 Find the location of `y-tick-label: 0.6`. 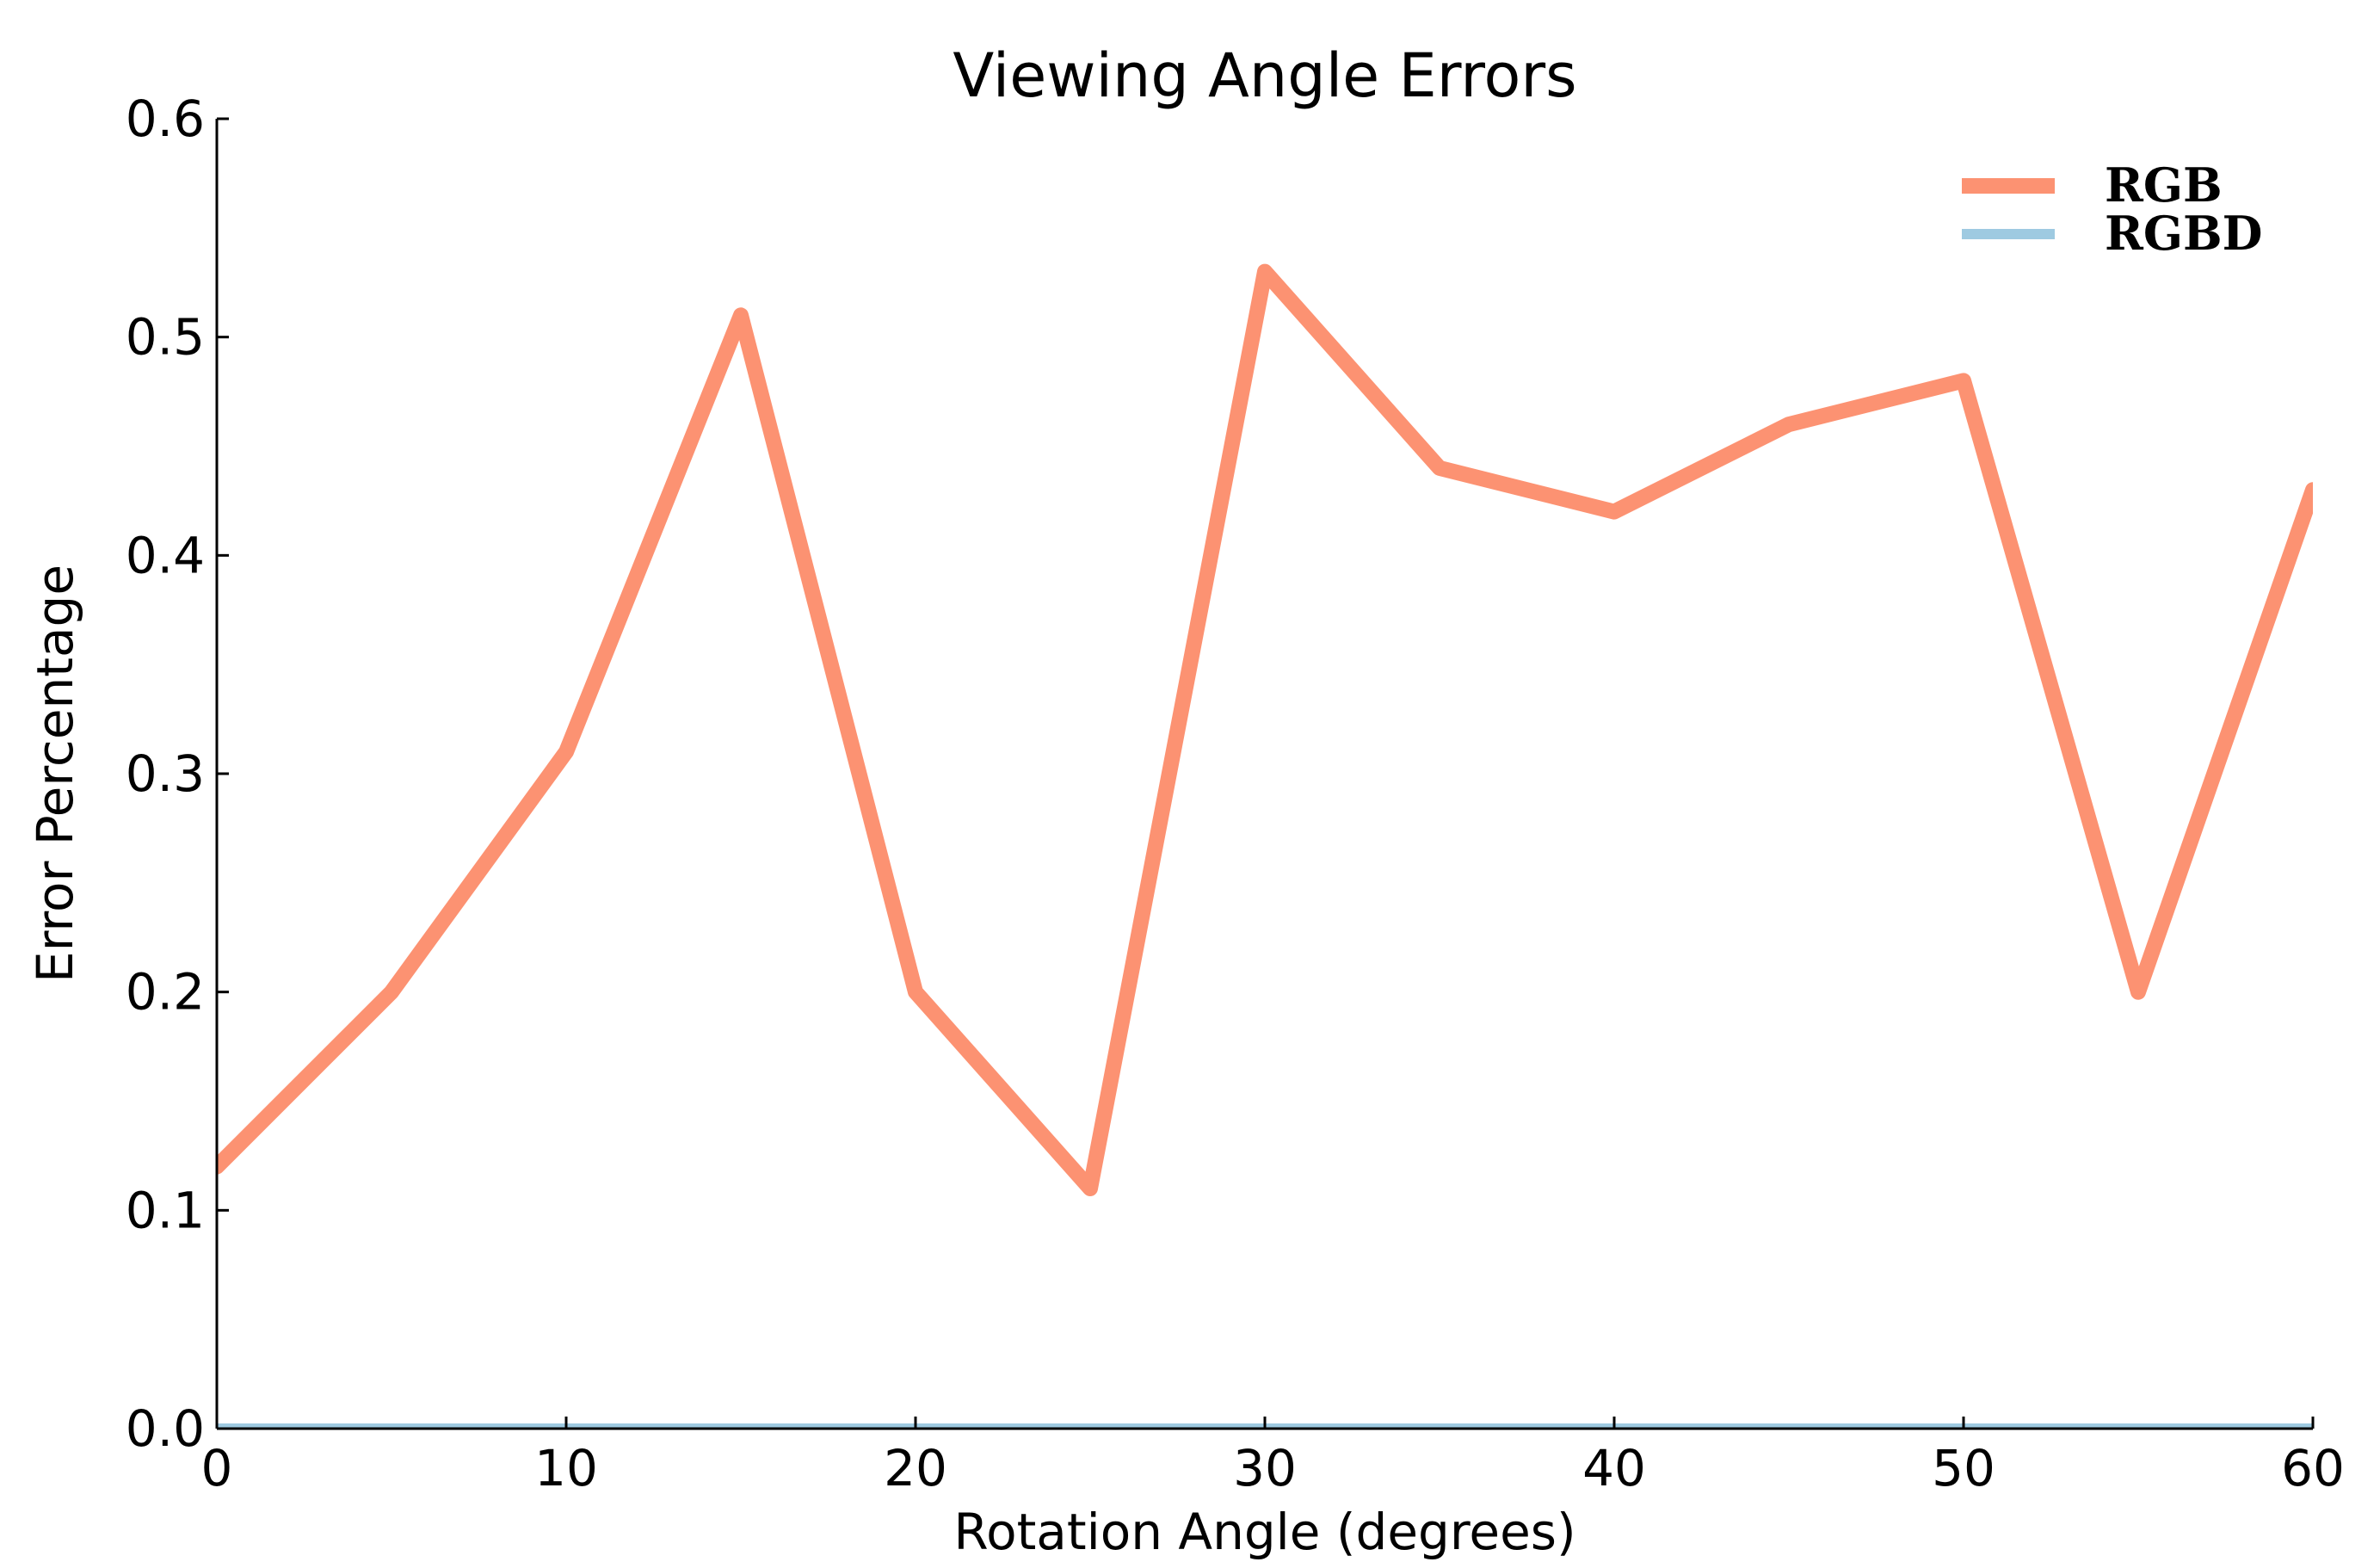

y-tick-label: 0.6 is located at coordinates (166, 119).